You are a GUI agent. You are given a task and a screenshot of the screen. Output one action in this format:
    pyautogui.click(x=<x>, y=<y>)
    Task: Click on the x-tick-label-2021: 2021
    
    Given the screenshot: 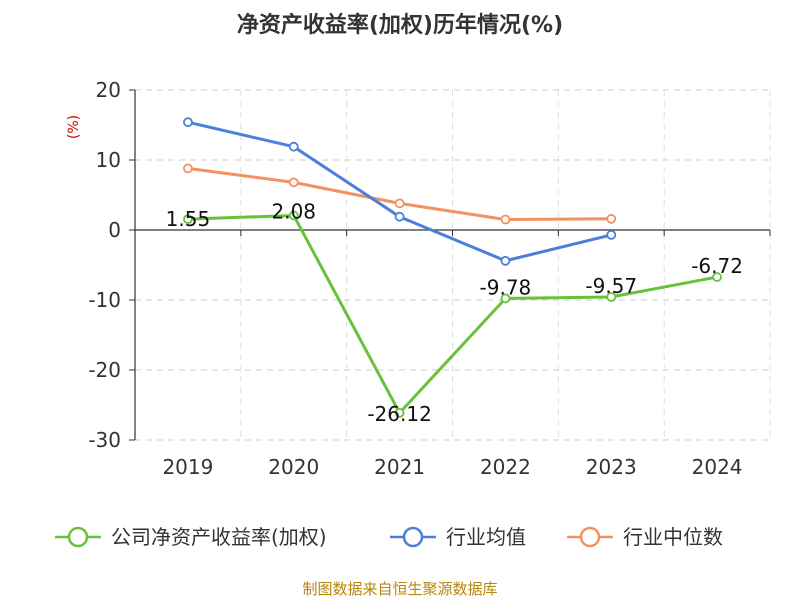 What is the action you would take?
    pyautogui.click(x=399, y=467)
    